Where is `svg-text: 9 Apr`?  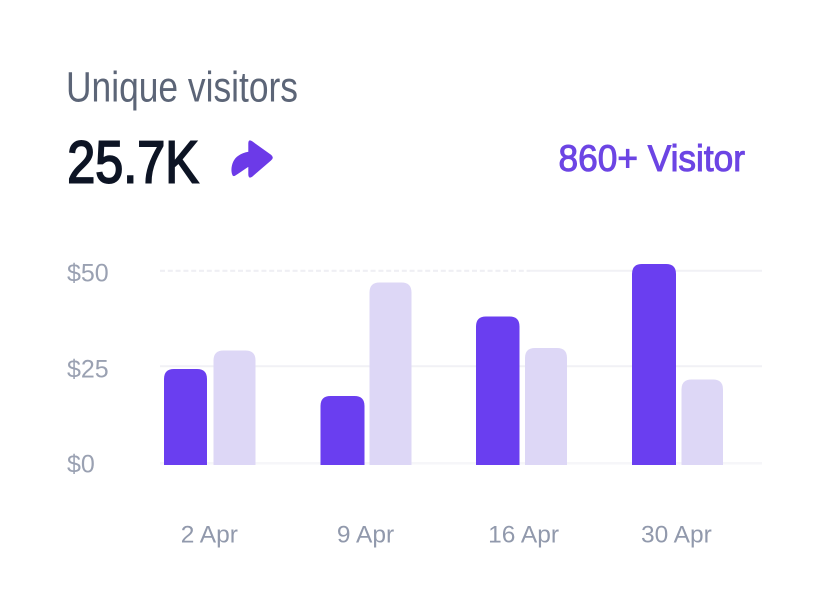 svg-text: 9 Apr is located at coordinates (365, 535).